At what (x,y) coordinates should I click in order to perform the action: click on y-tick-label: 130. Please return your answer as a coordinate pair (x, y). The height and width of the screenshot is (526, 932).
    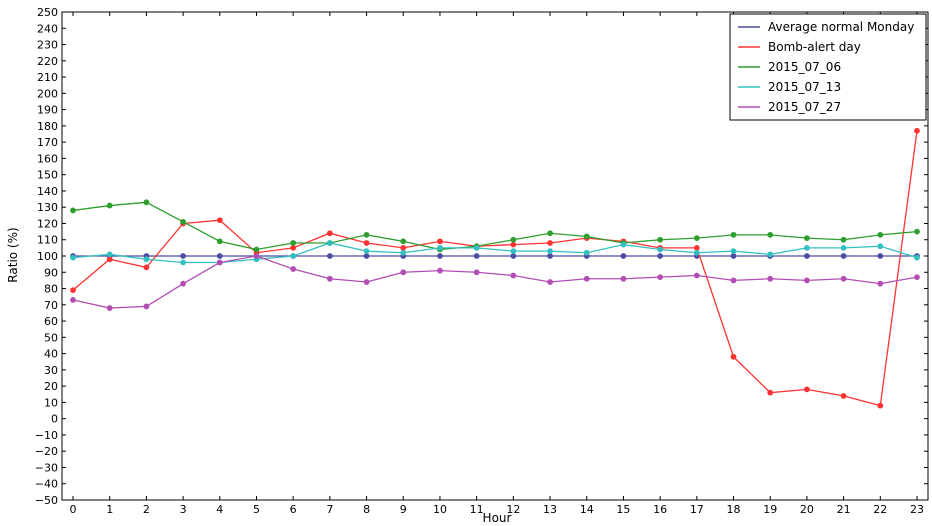
    Looking at the image, I should click on (47, 207).